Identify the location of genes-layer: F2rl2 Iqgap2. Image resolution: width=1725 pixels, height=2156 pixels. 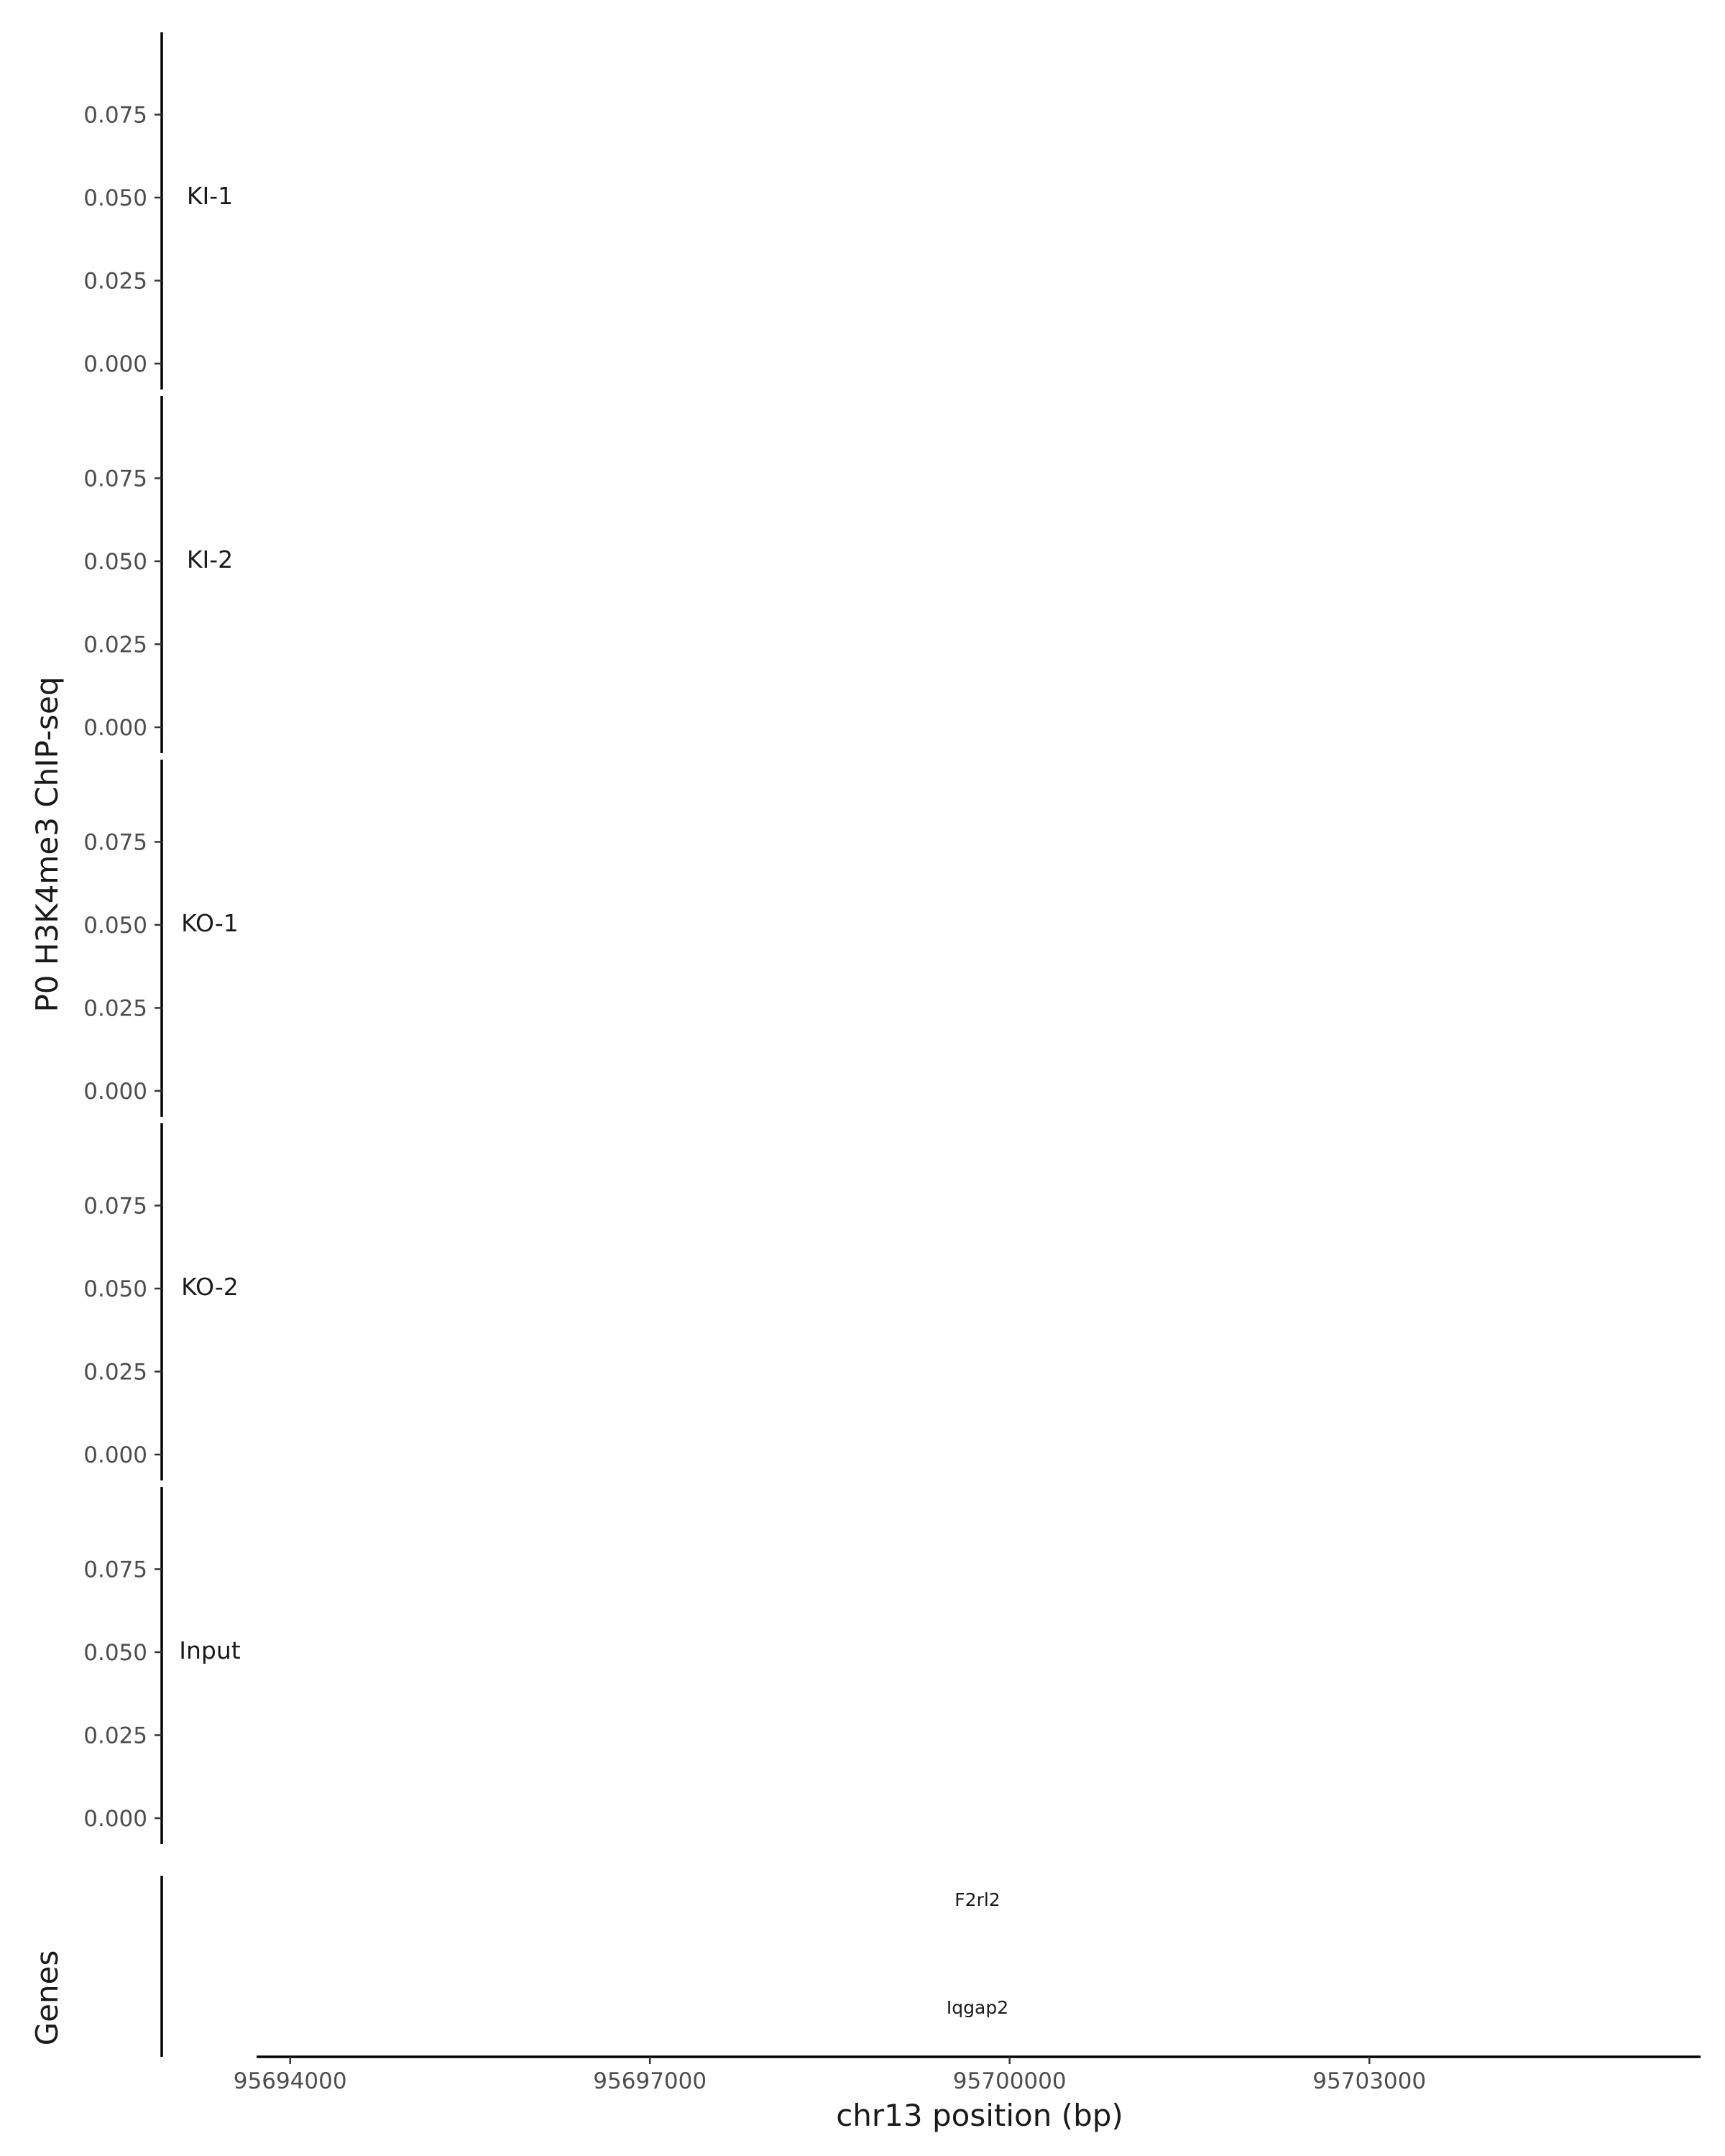
(584, 1966).